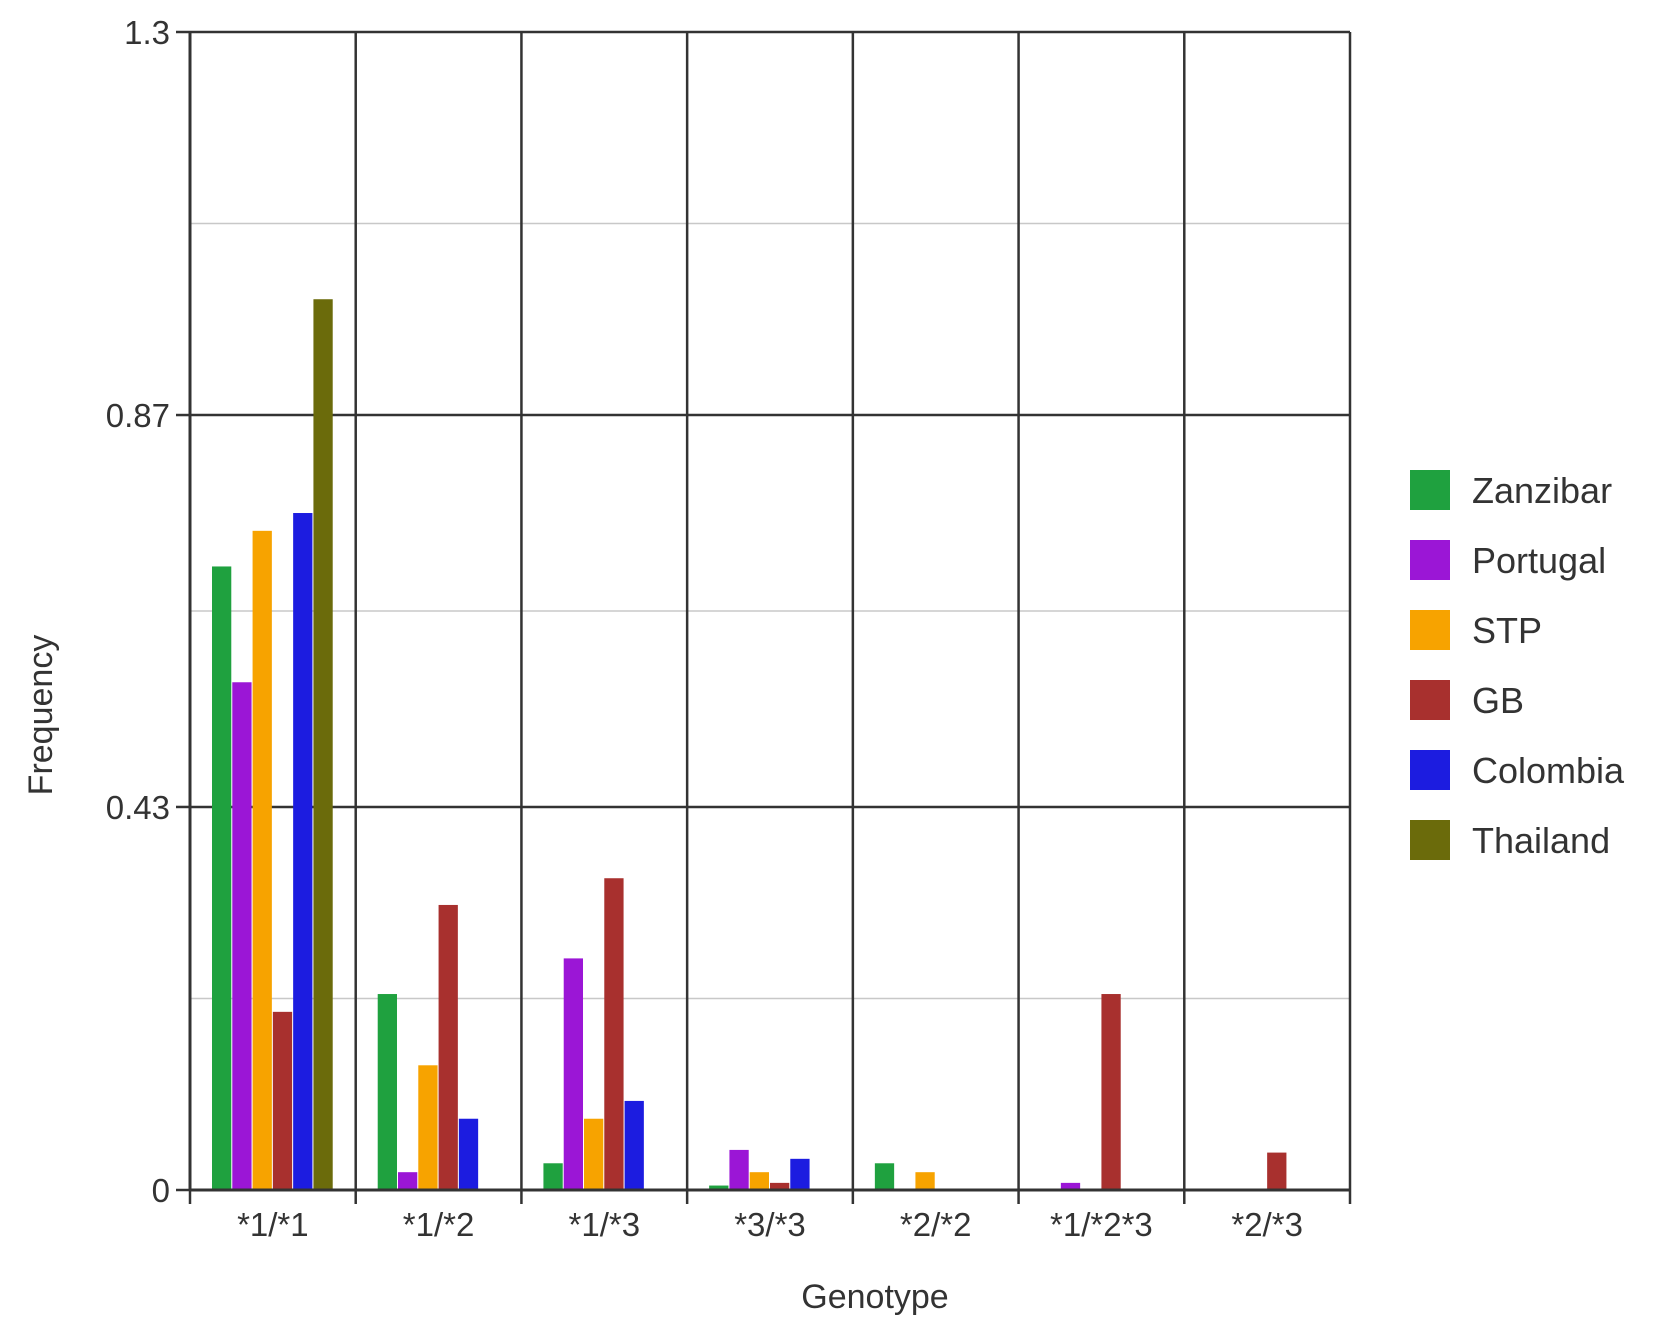 The image size is (1654, 1320). I want to click on legend-label-colombia: Colombia, so click(1548, 770).